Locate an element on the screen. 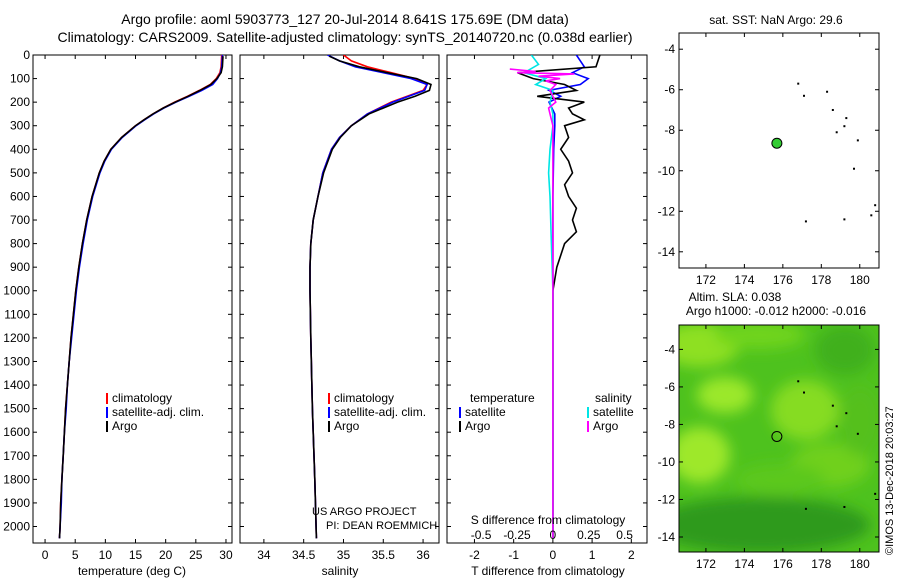 The width and height of the screenshot is (900, 580). x-tick-label: 15 is located at coordinates (136, 555).